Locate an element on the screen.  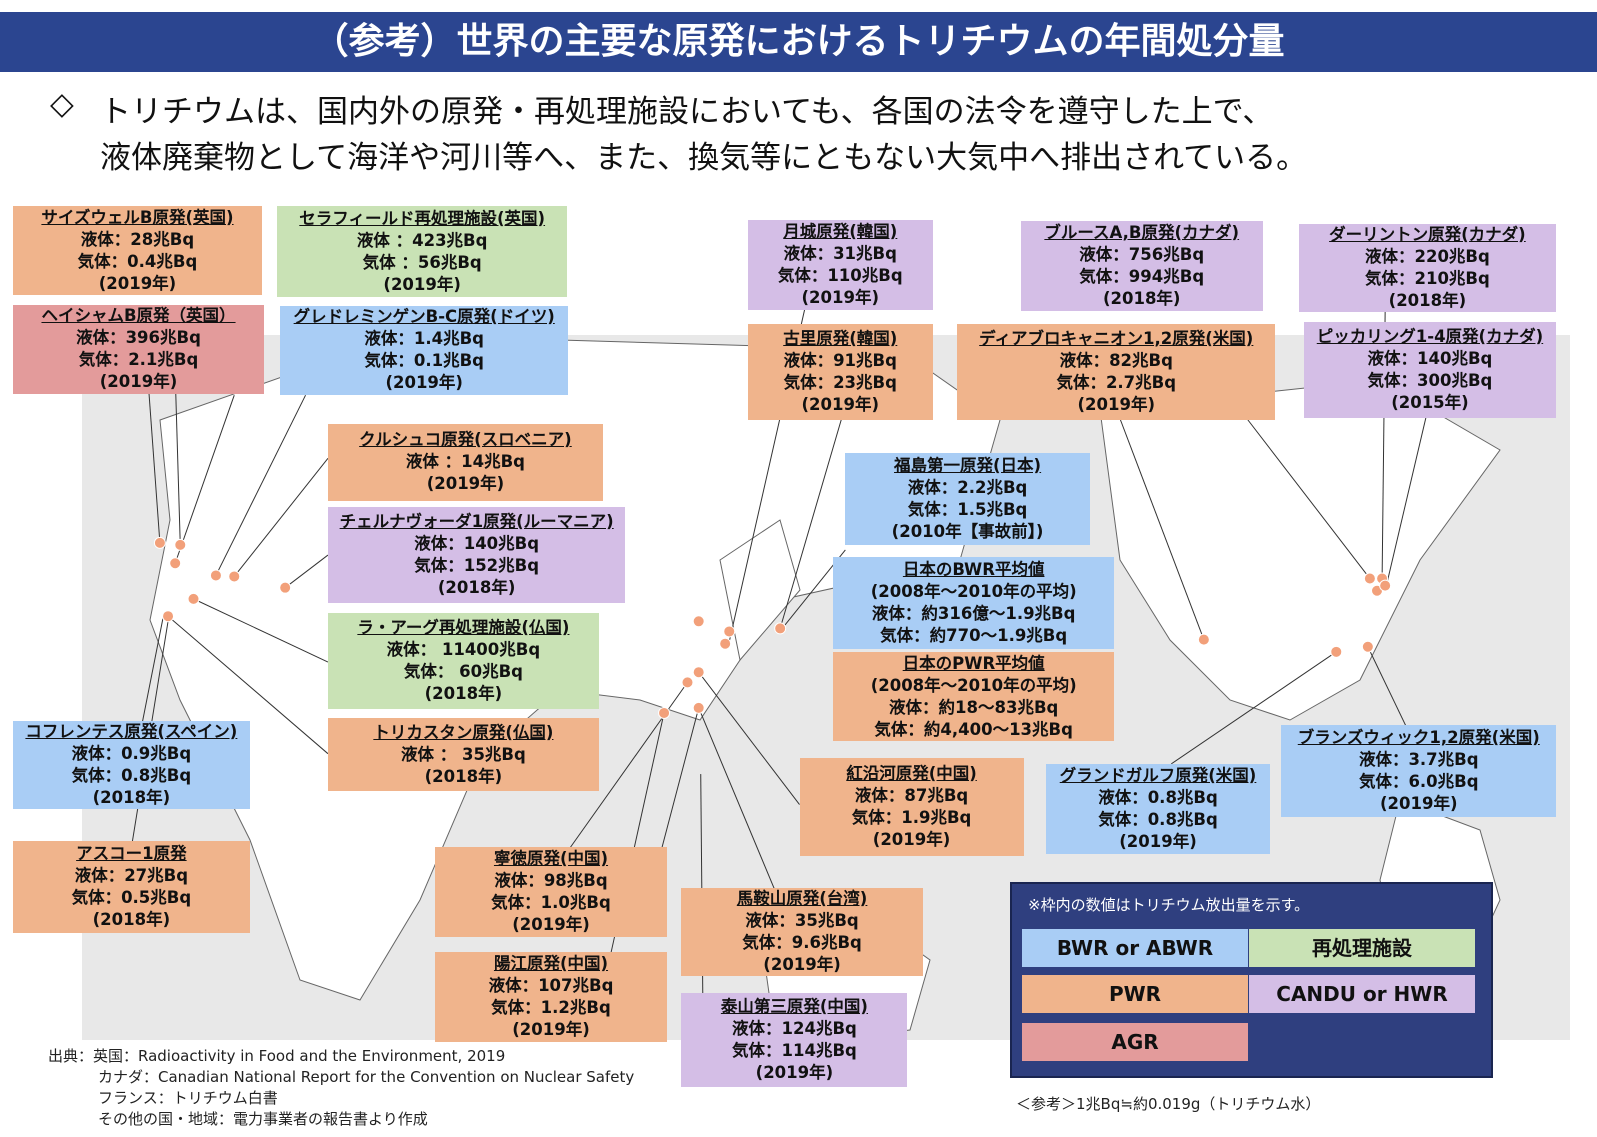
plant-box: グランドガルフ原発(米国) 液体：0.8兆Bq 気体：0.8兆Bq (2019年) is located at coordinates (1158, 808).